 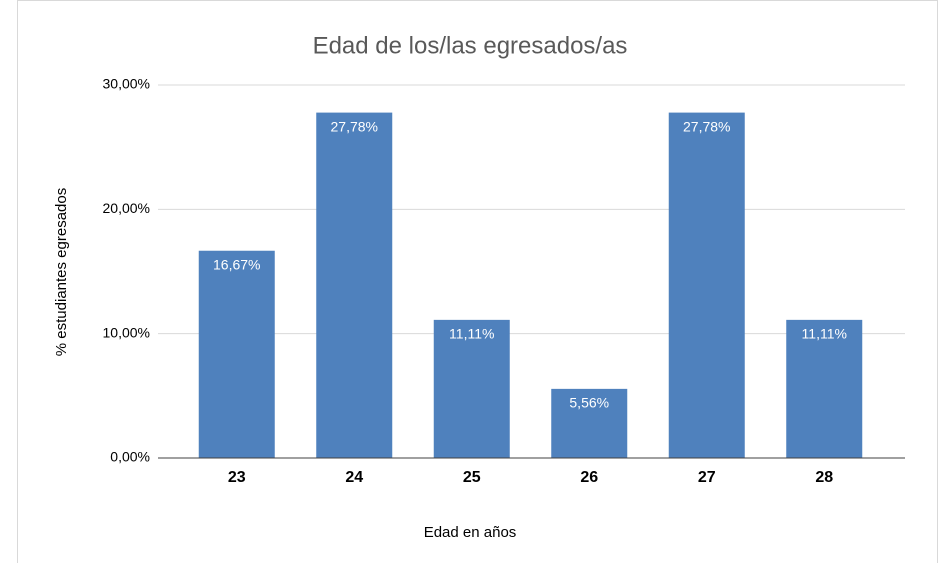 What do you see at coordinates (470, 45) in the screenshot?
I see `chart-title: Edad de los/las egresados/as` at bounding box center [470, 45].